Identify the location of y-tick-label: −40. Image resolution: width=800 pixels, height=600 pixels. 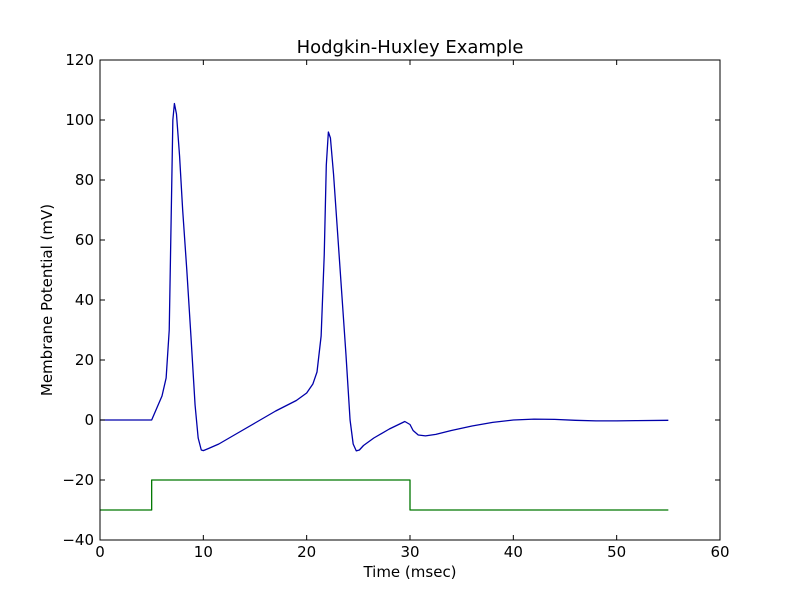
(78, 540).